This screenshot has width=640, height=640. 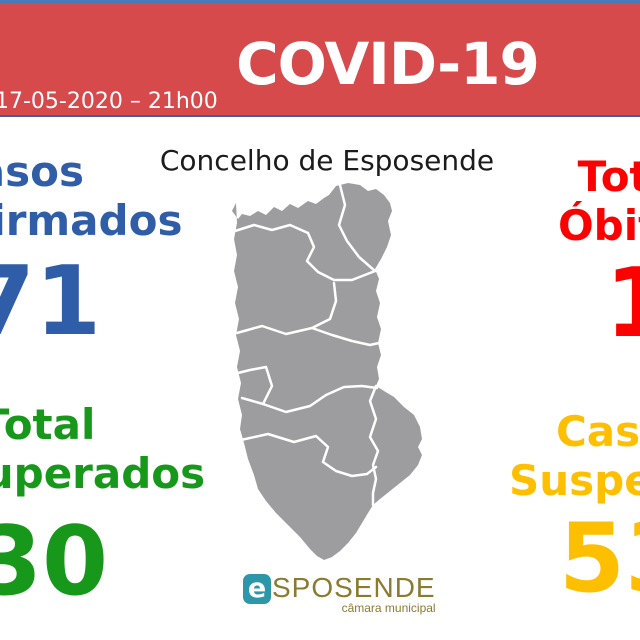 What do you see at coordinates (255, 385) in the screenshot?
I see `parish-boundary-small-parish` at bounding box center [255, 385].